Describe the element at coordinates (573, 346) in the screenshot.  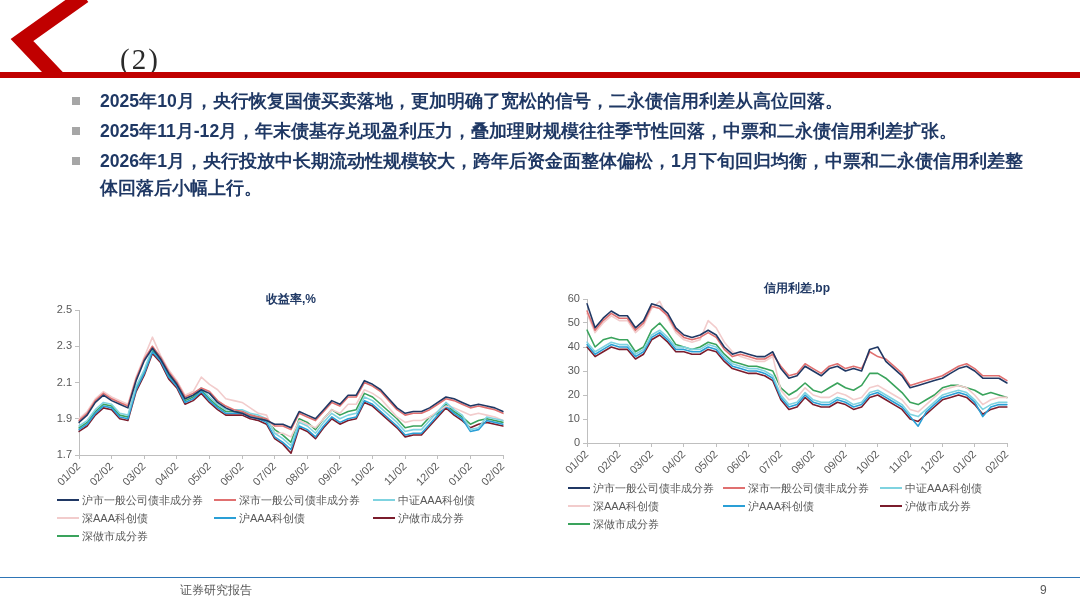
I see `y-tick-label: 40` at that location.